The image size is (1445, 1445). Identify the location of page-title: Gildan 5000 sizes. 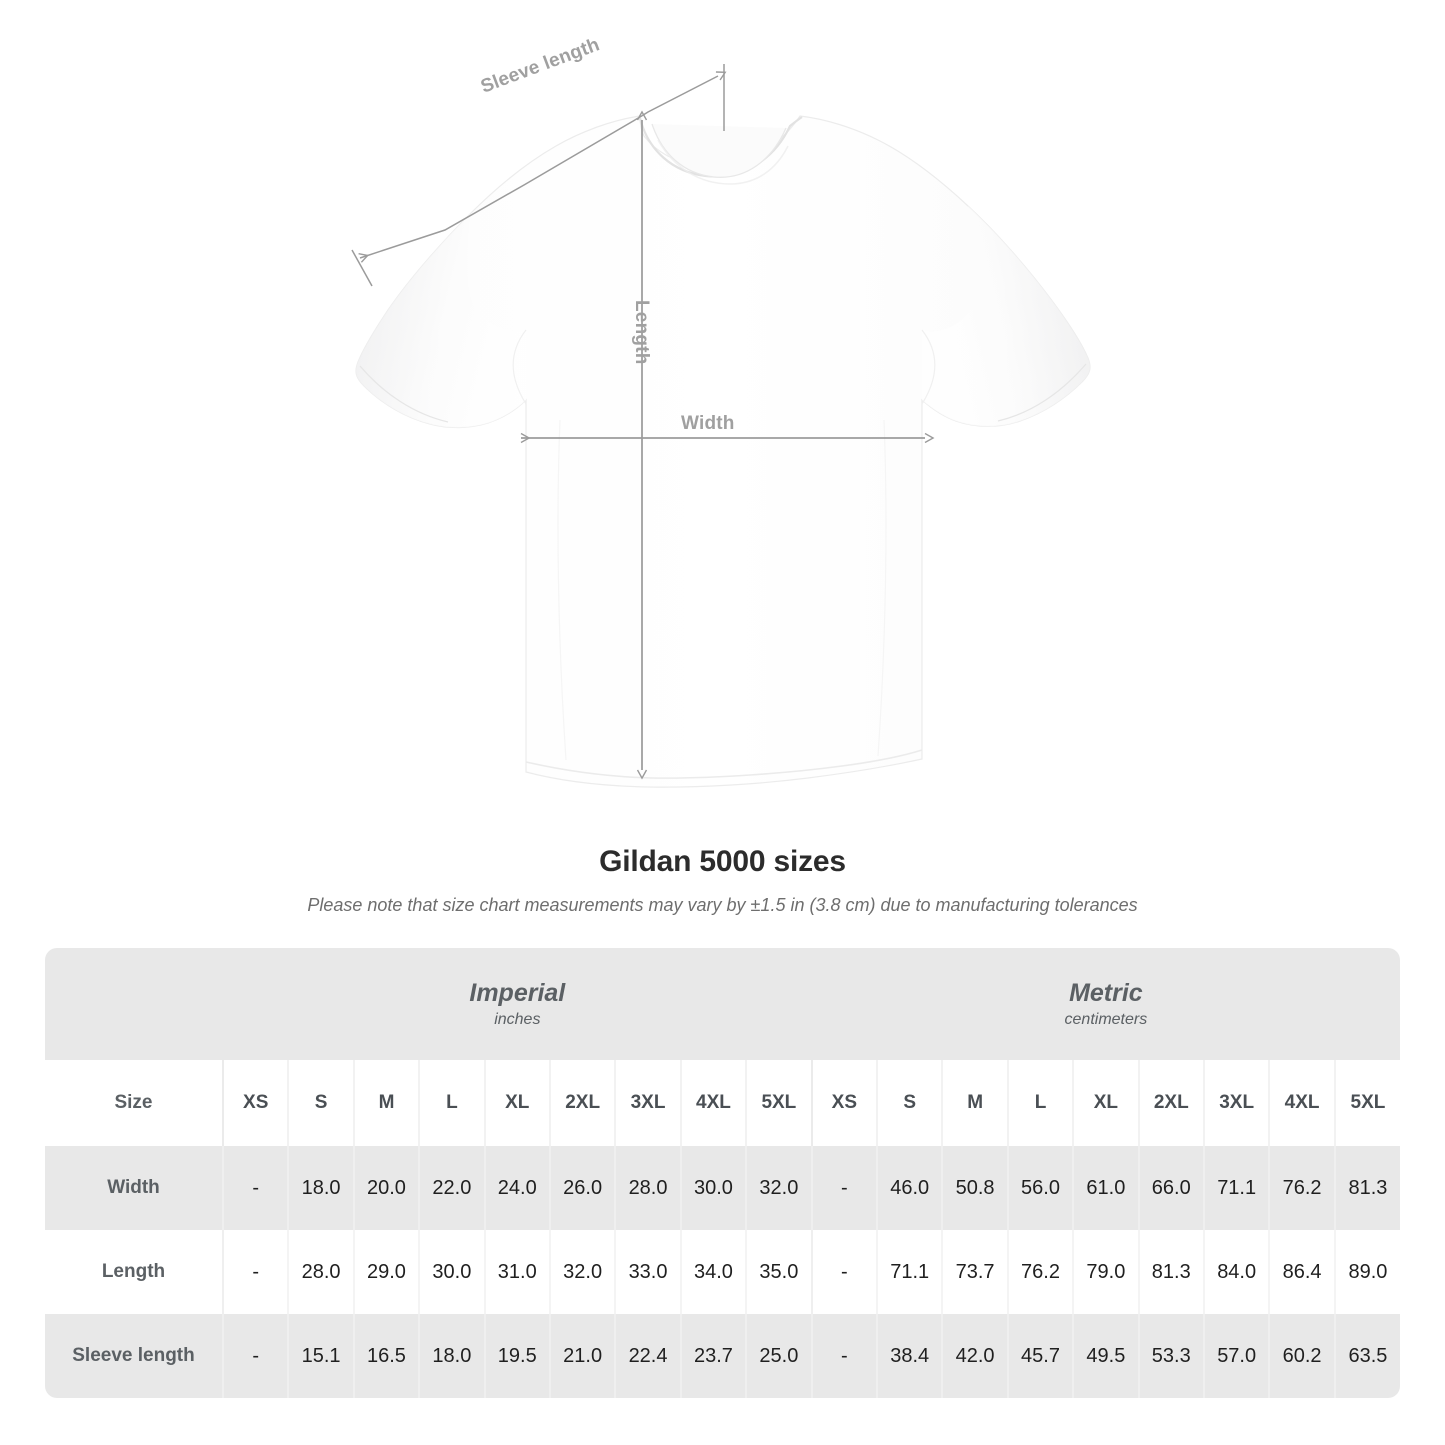
(722, 861).